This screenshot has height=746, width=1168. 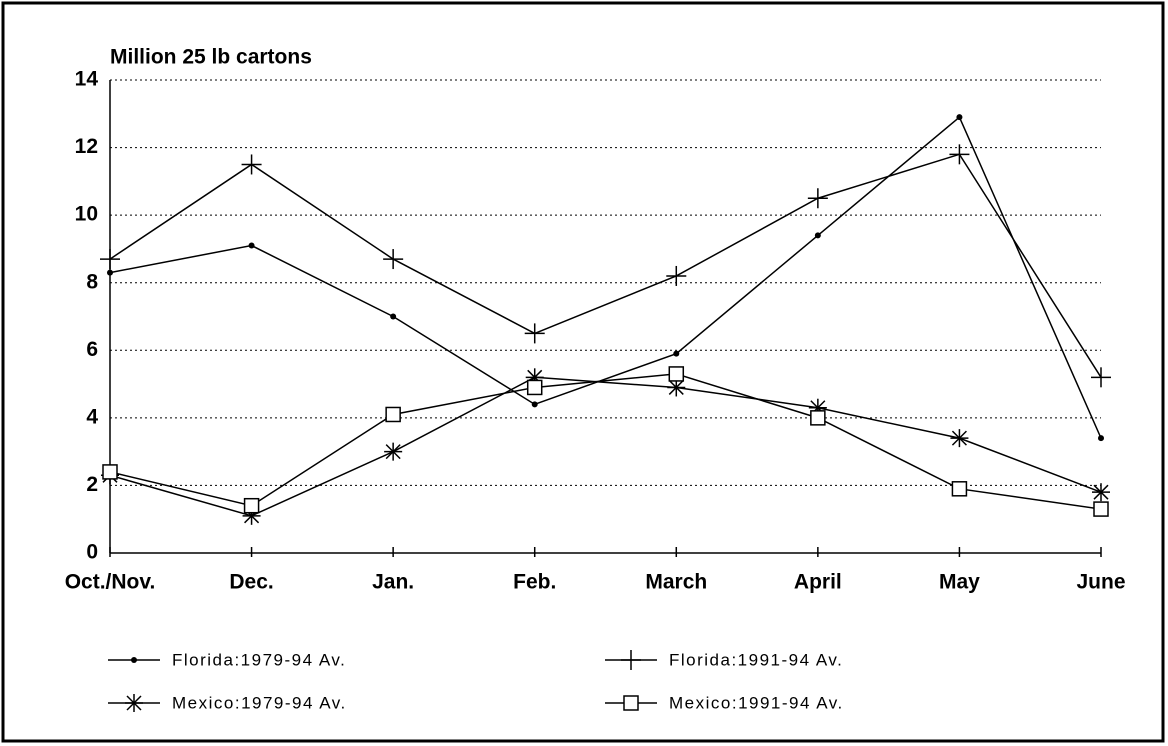 What do you see at coordinates (259, 659) in the screenshot?
I see `legend-label: Florida:1979-94 Av.` at bounding box center [259, 659].